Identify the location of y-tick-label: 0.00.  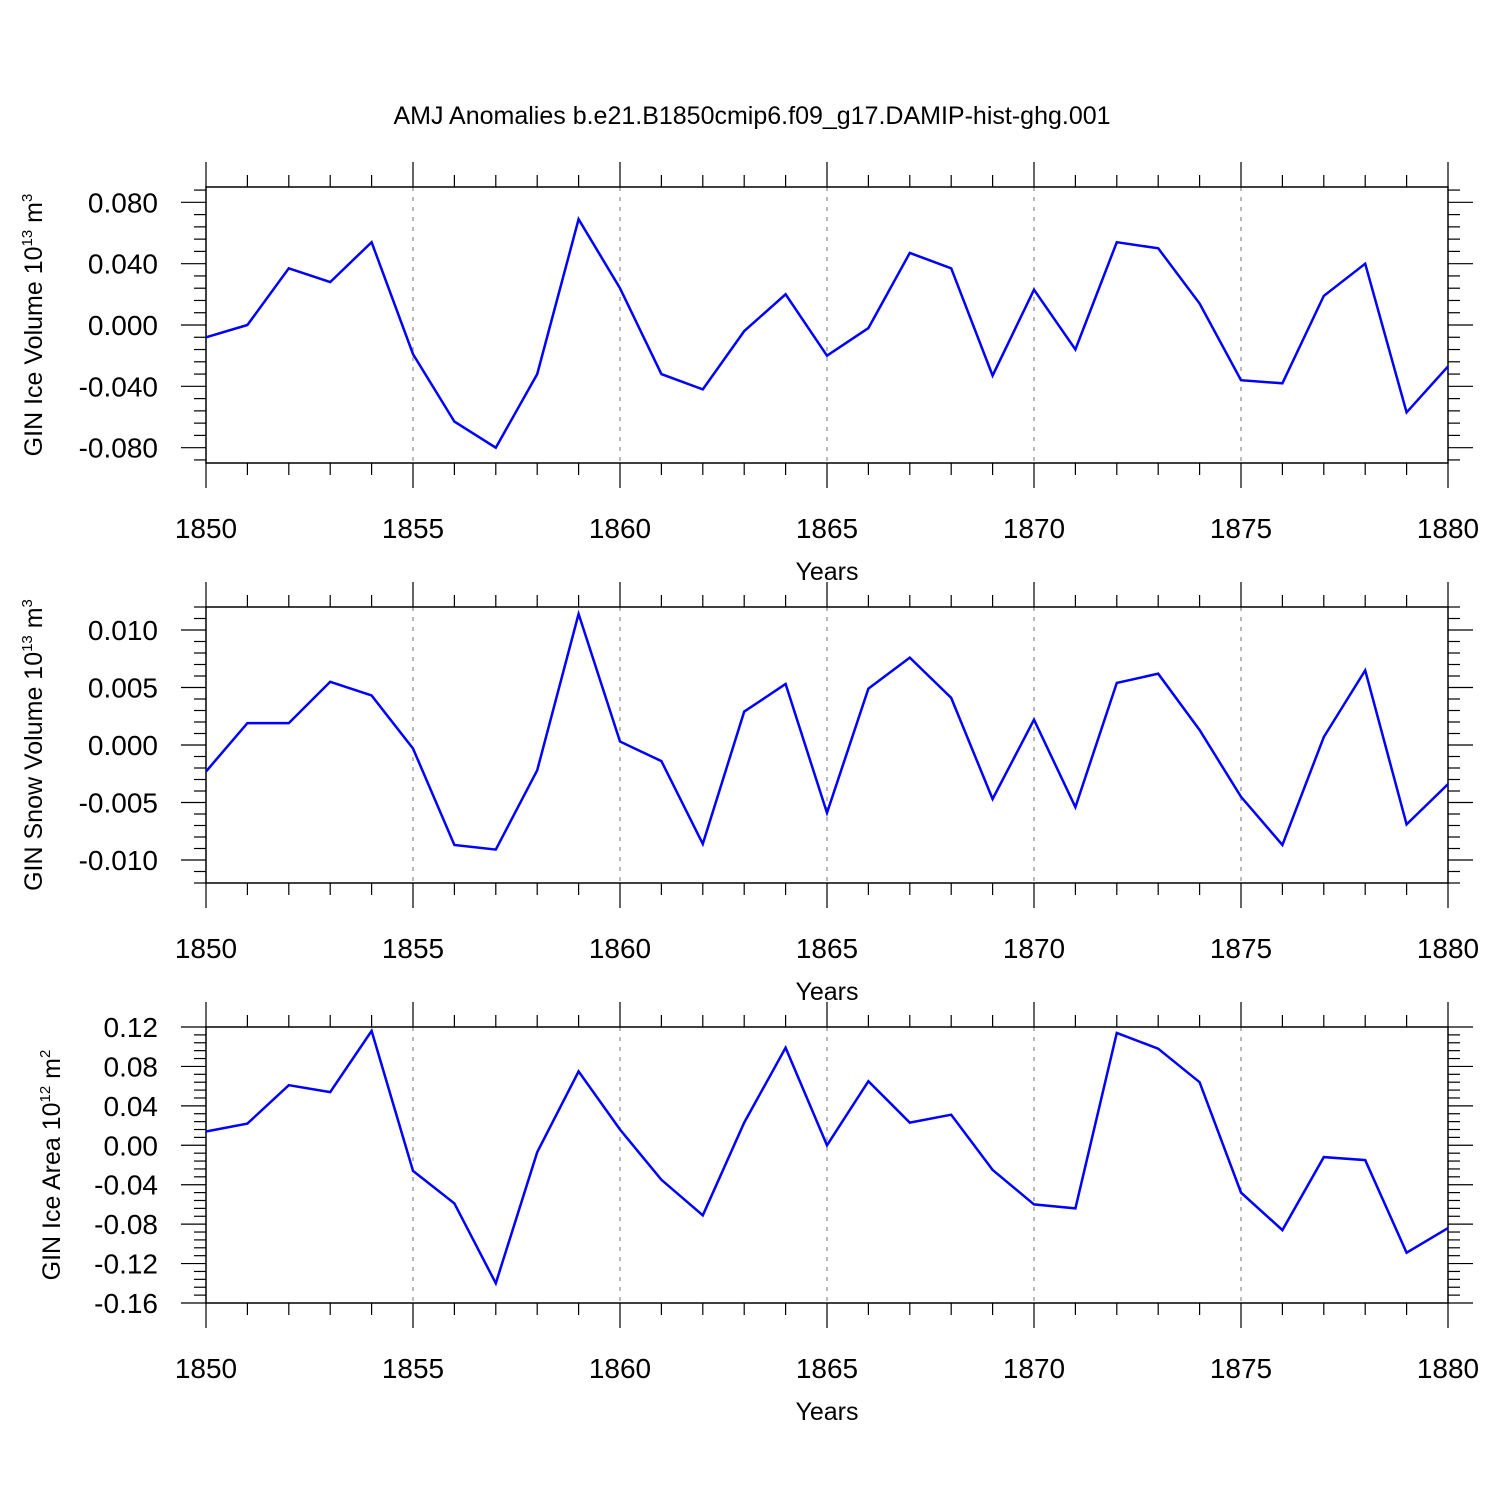
(131, 1145).